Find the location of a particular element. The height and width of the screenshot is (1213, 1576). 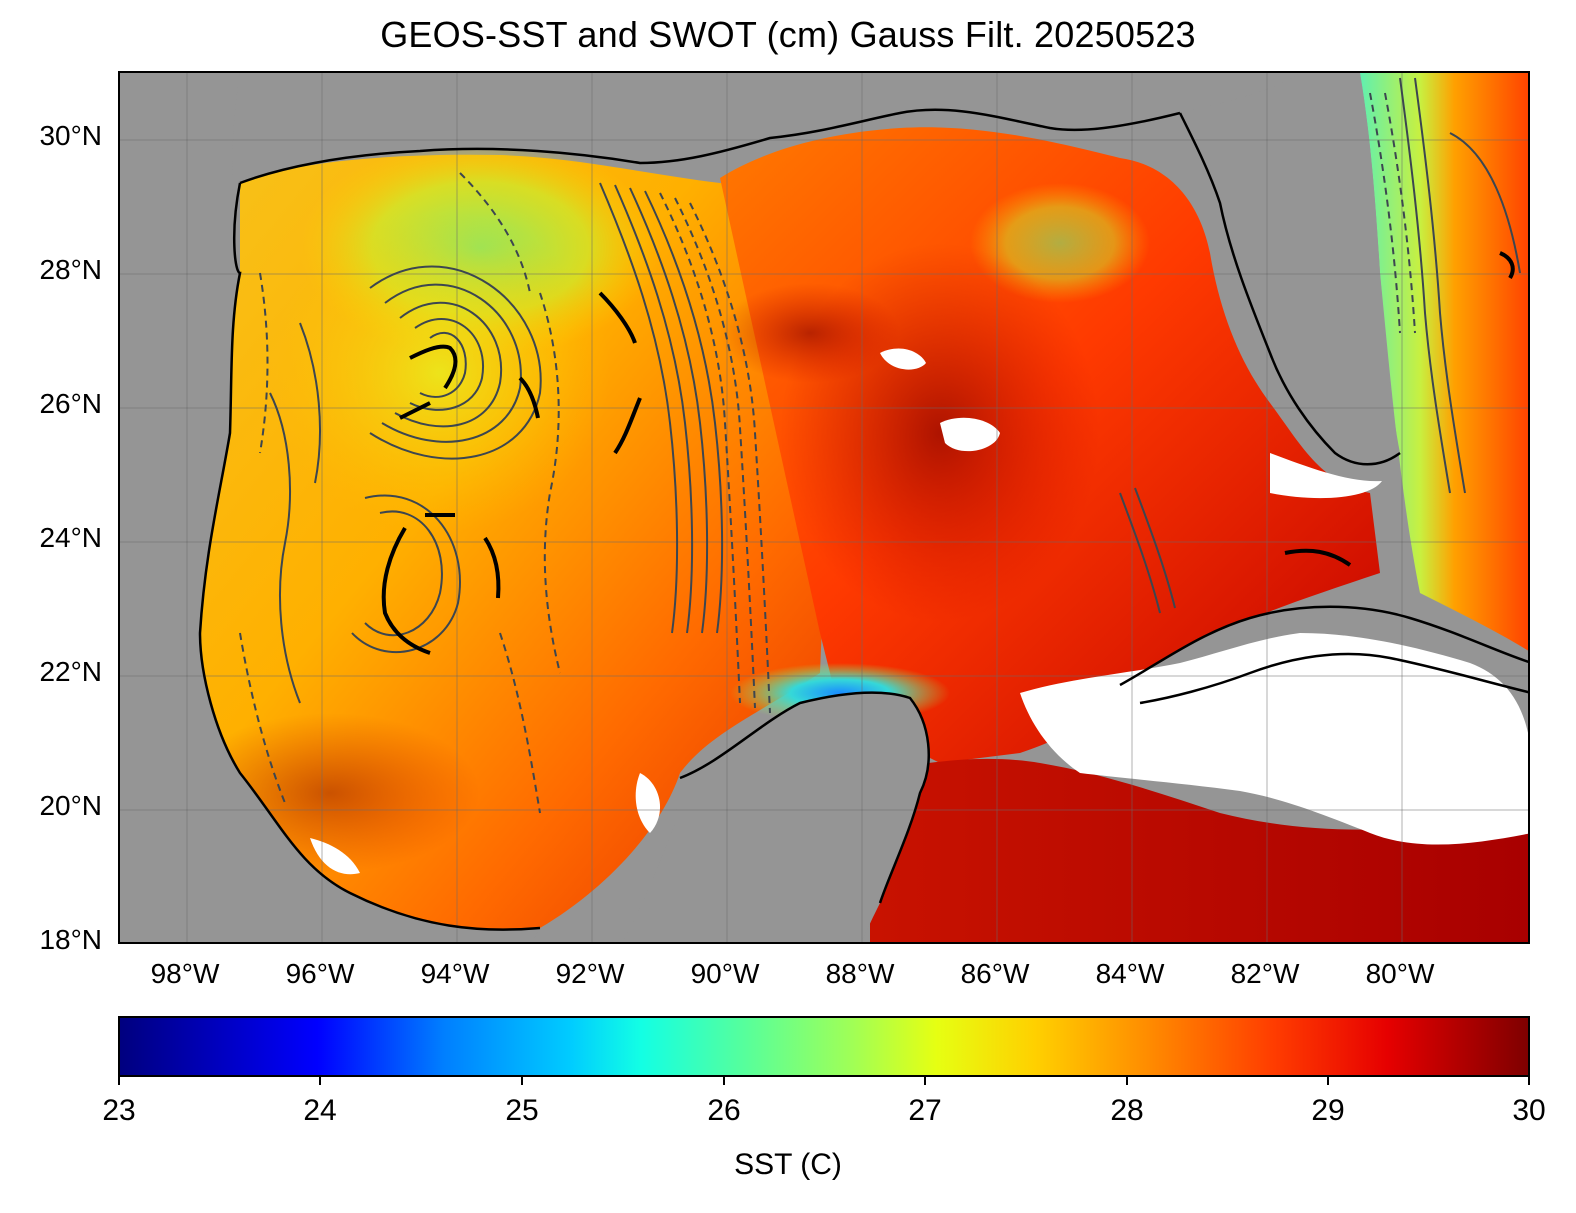

lat-label-28n: 28°N is located at coordinates (70, 269).